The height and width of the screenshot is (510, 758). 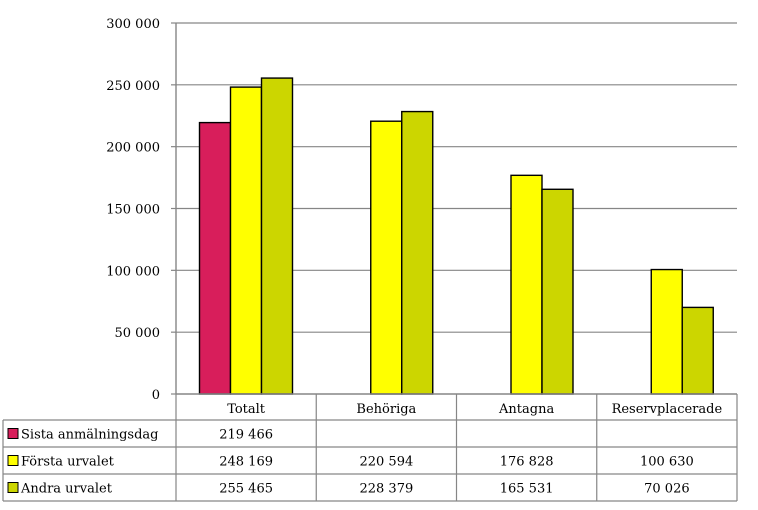 I want to click on y-tick-label: 200 000, so click(x=133, y=148).